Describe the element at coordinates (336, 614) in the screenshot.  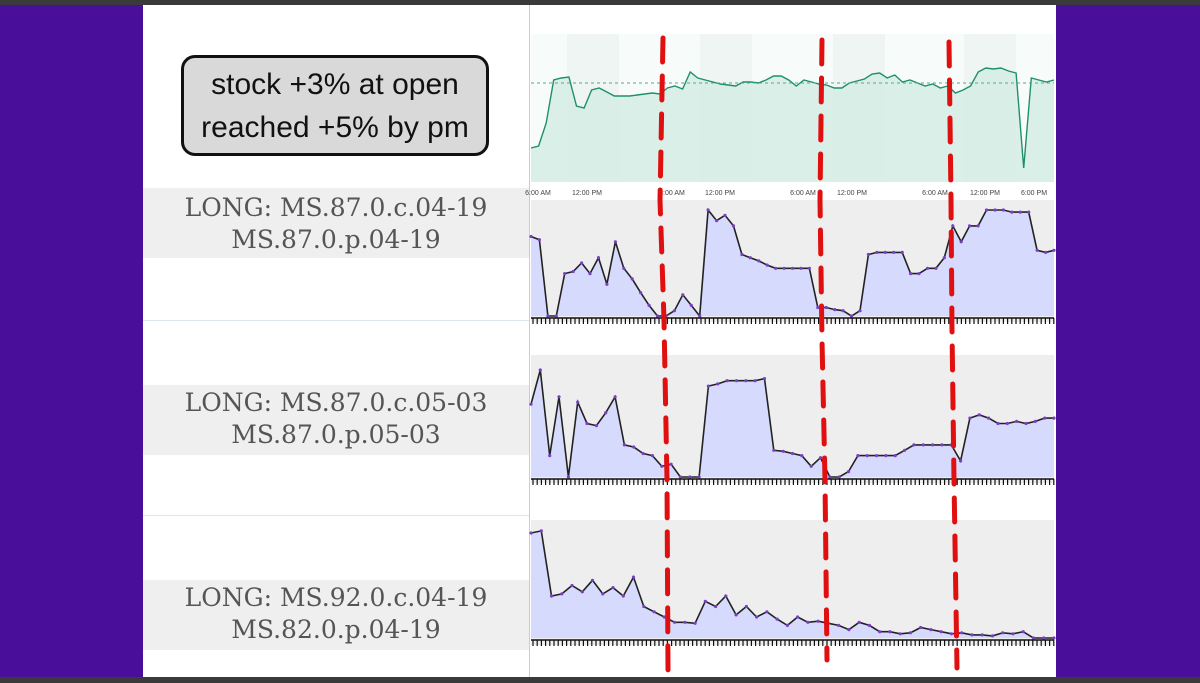
I see `position-label-3: LONG: MS.92.0.c.04-19 MS.82.0.p.04-19` at that location.